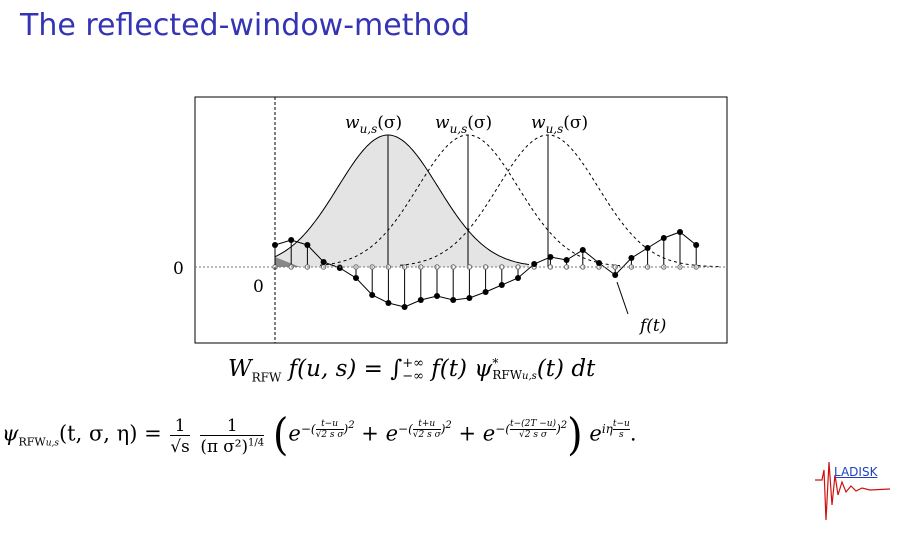 This screenshot has height=533, width=897. Describe the element at coordinates (258, 287) in the screenshot. I see `zero-time-label: 0` at that location.